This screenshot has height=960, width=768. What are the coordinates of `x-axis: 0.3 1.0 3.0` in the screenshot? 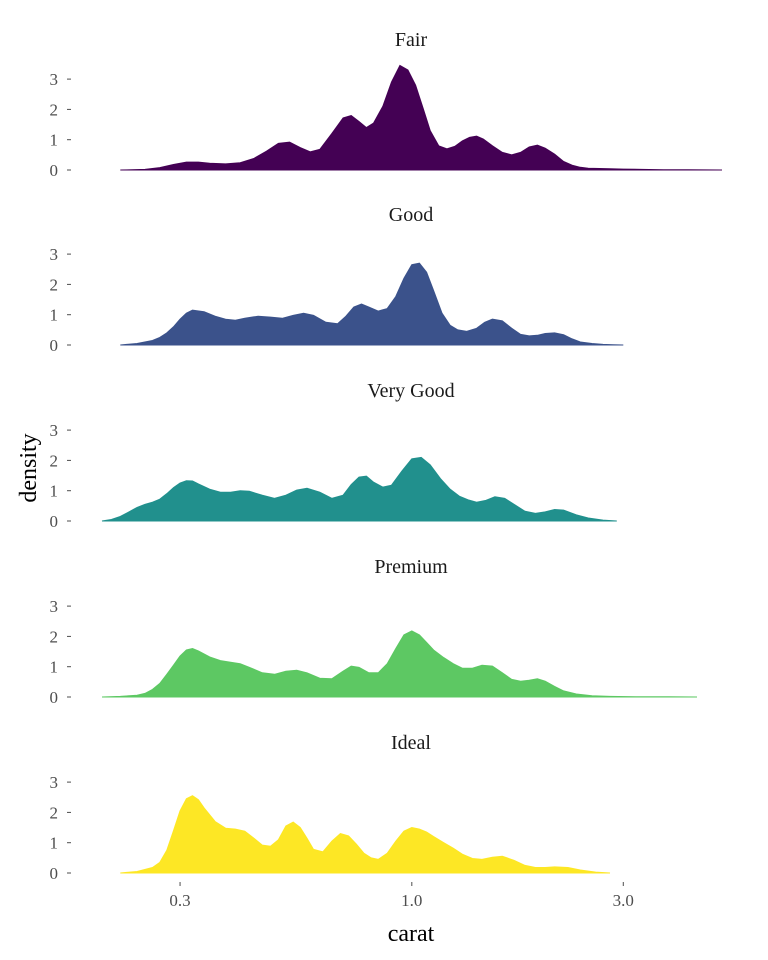 It's located at (401, 896).